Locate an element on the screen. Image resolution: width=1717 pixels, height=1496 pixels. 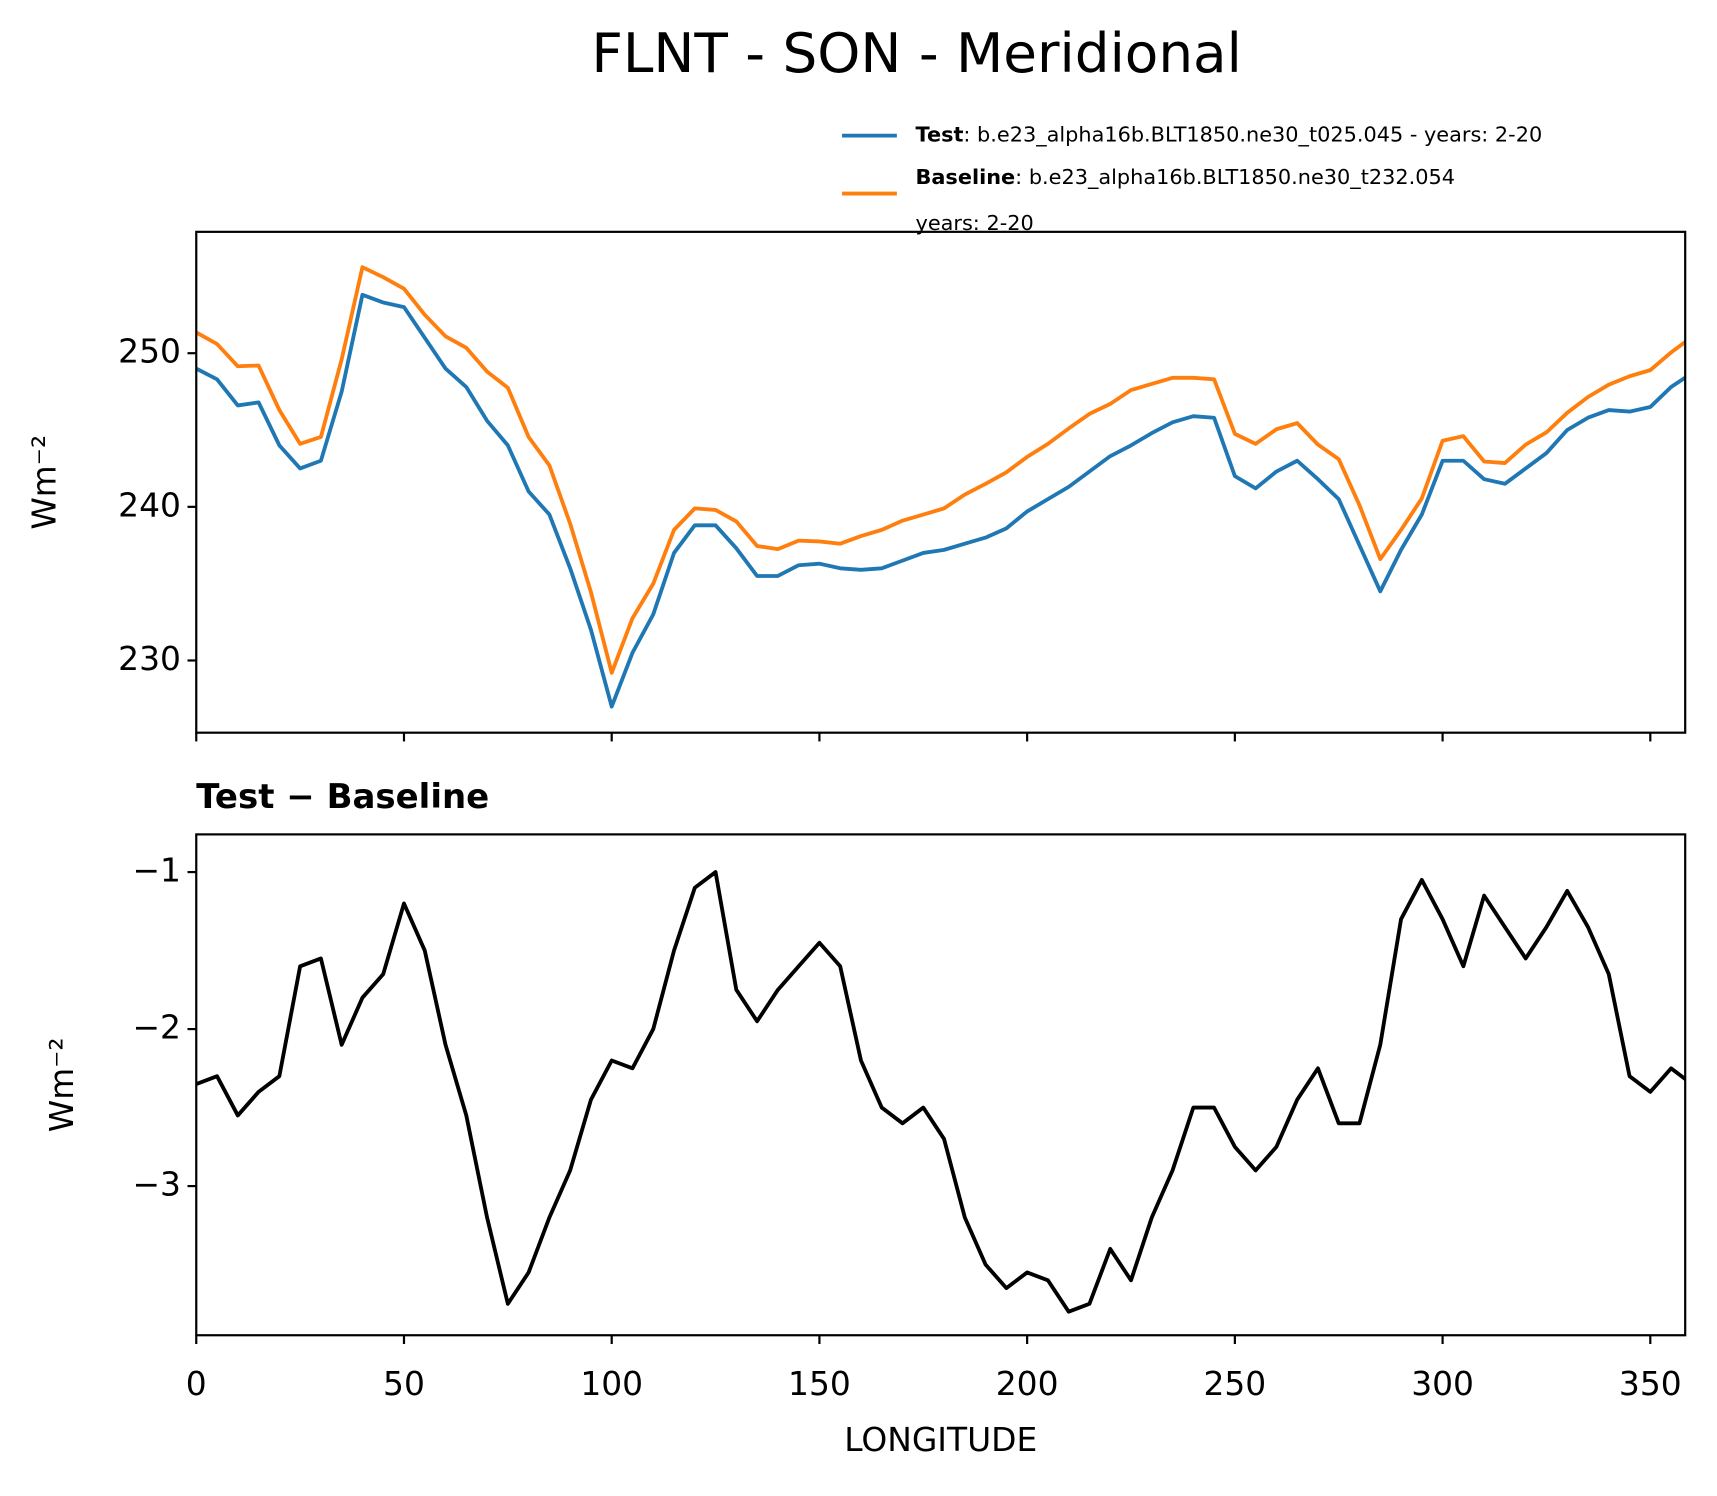
x-tick-label: 200 is located at coordinates (1027, 1384).